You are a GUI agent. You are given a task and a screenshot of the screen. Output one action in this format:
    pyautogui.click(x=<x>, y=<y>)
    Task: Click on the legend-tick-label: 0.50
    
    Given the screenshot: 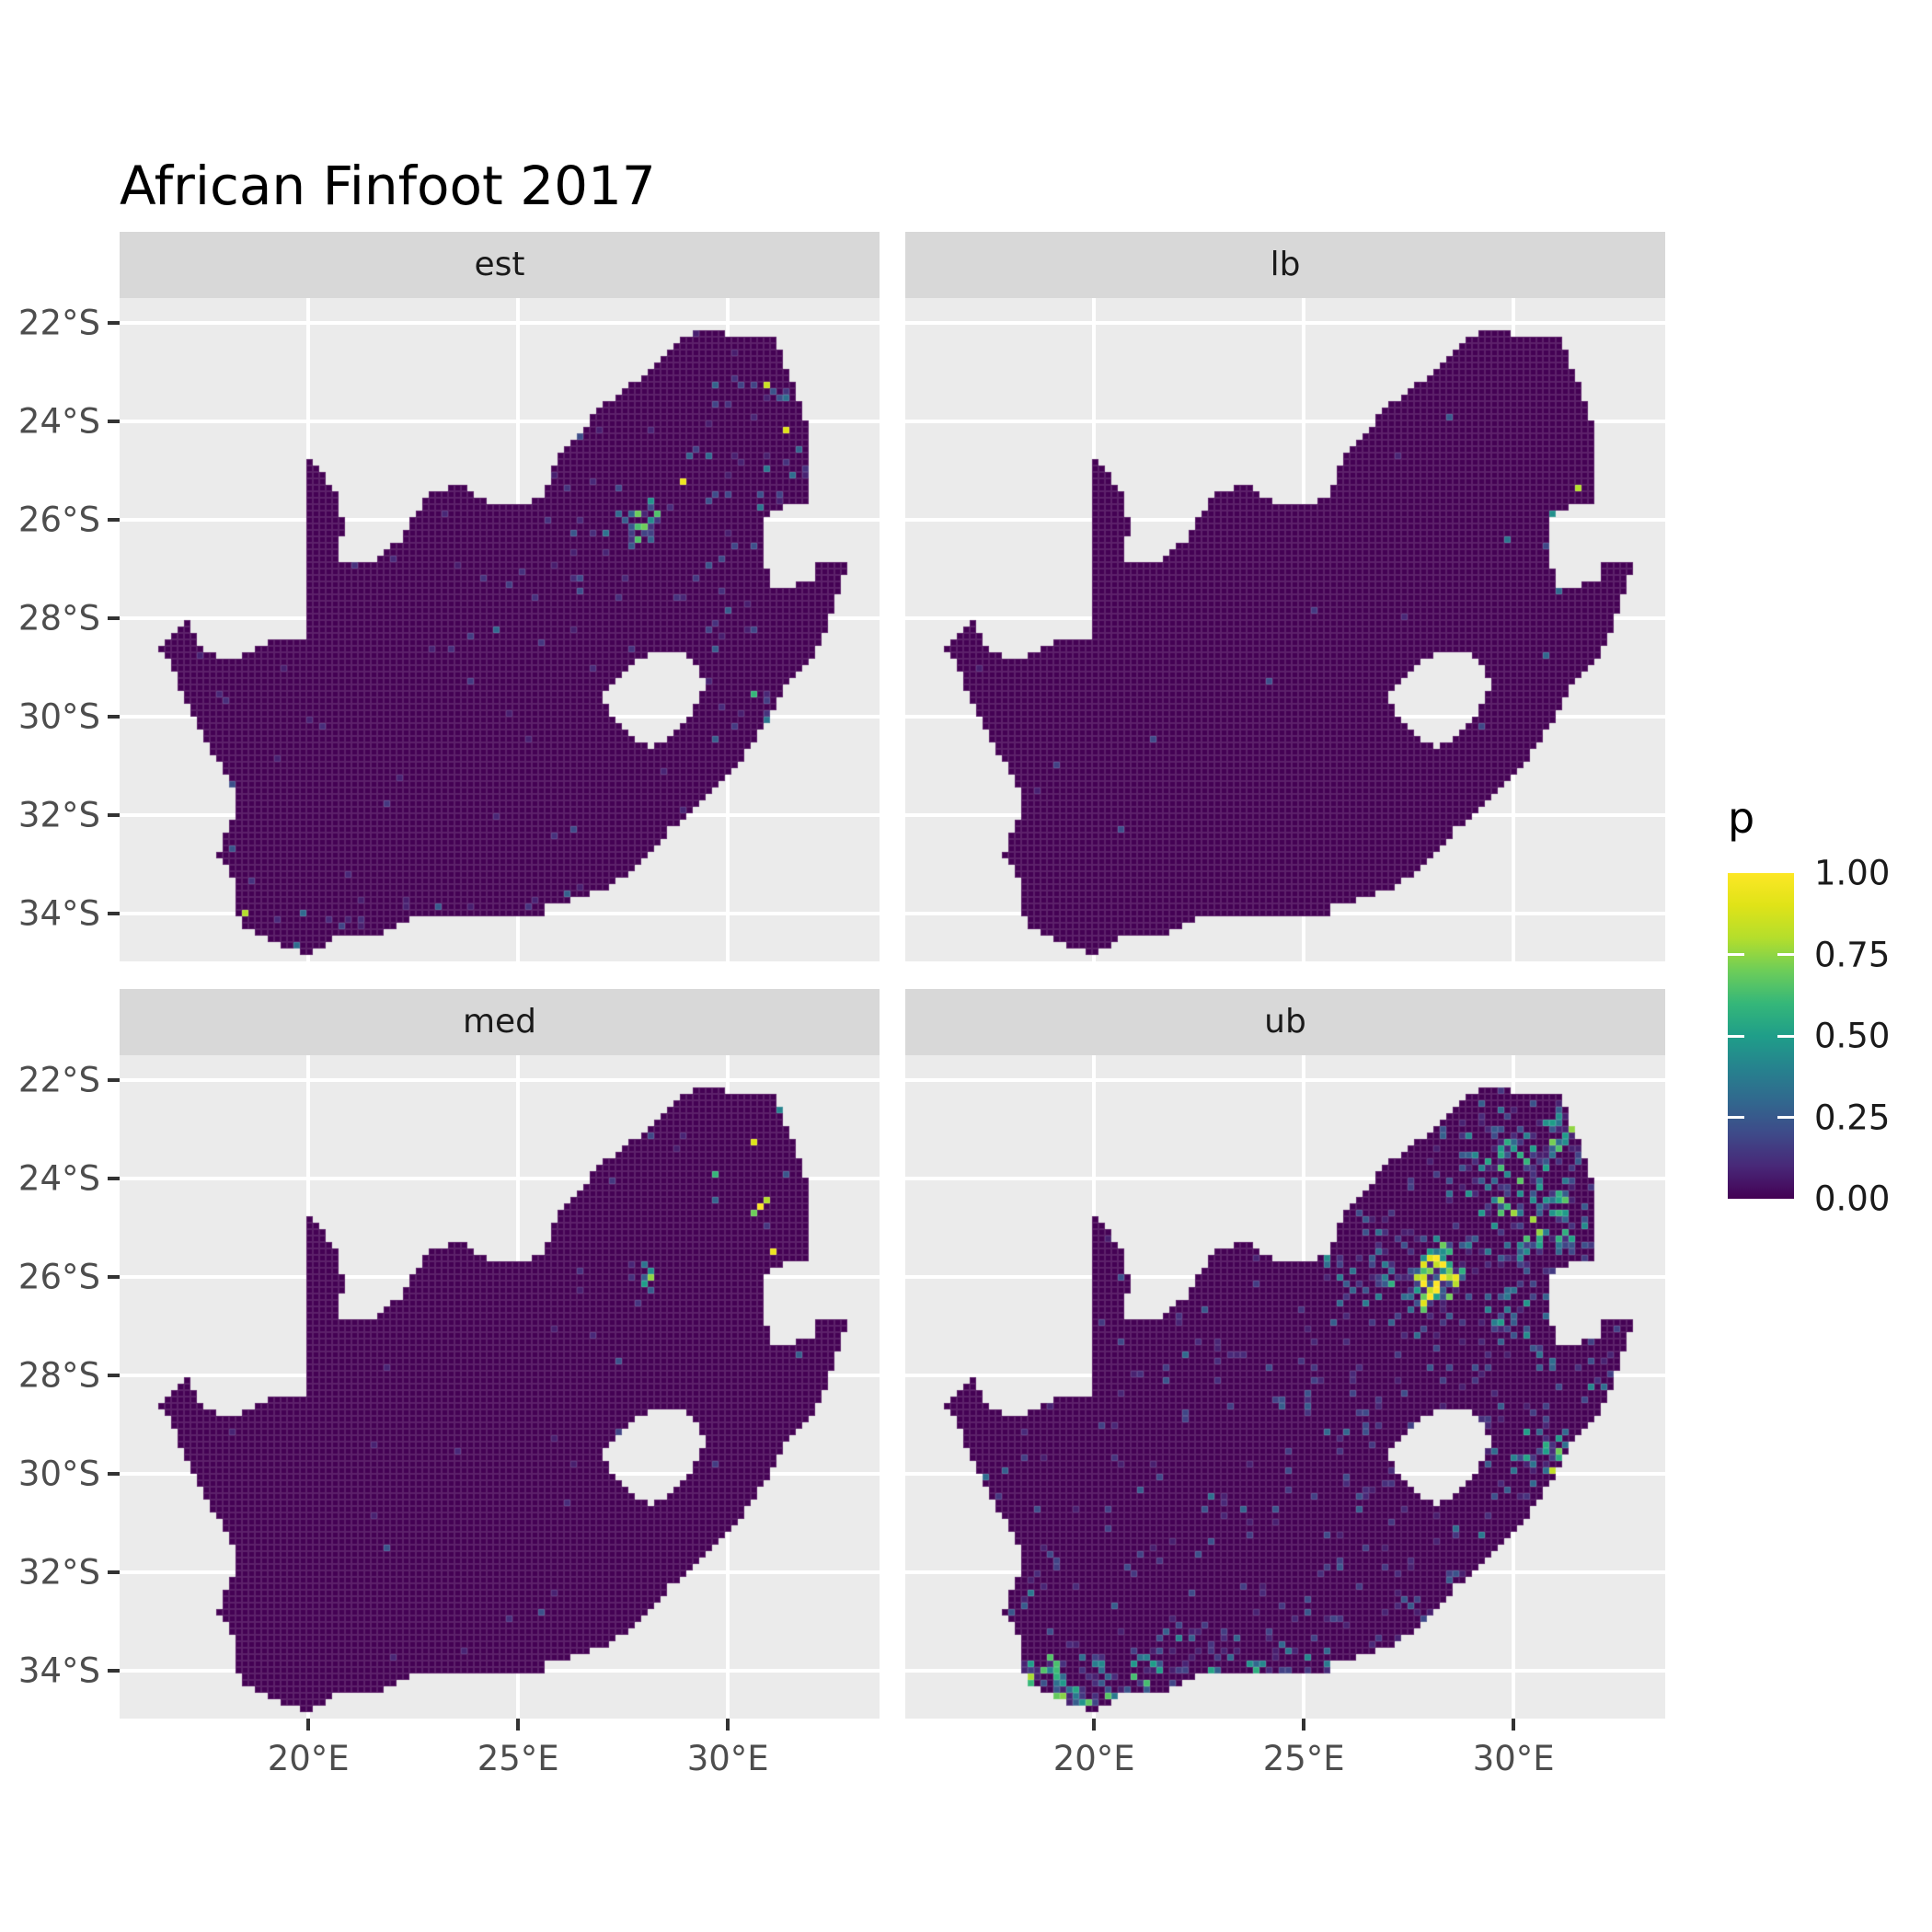 What is the action you would take?
    pyautogui.click(x=1852, y=1036)
    